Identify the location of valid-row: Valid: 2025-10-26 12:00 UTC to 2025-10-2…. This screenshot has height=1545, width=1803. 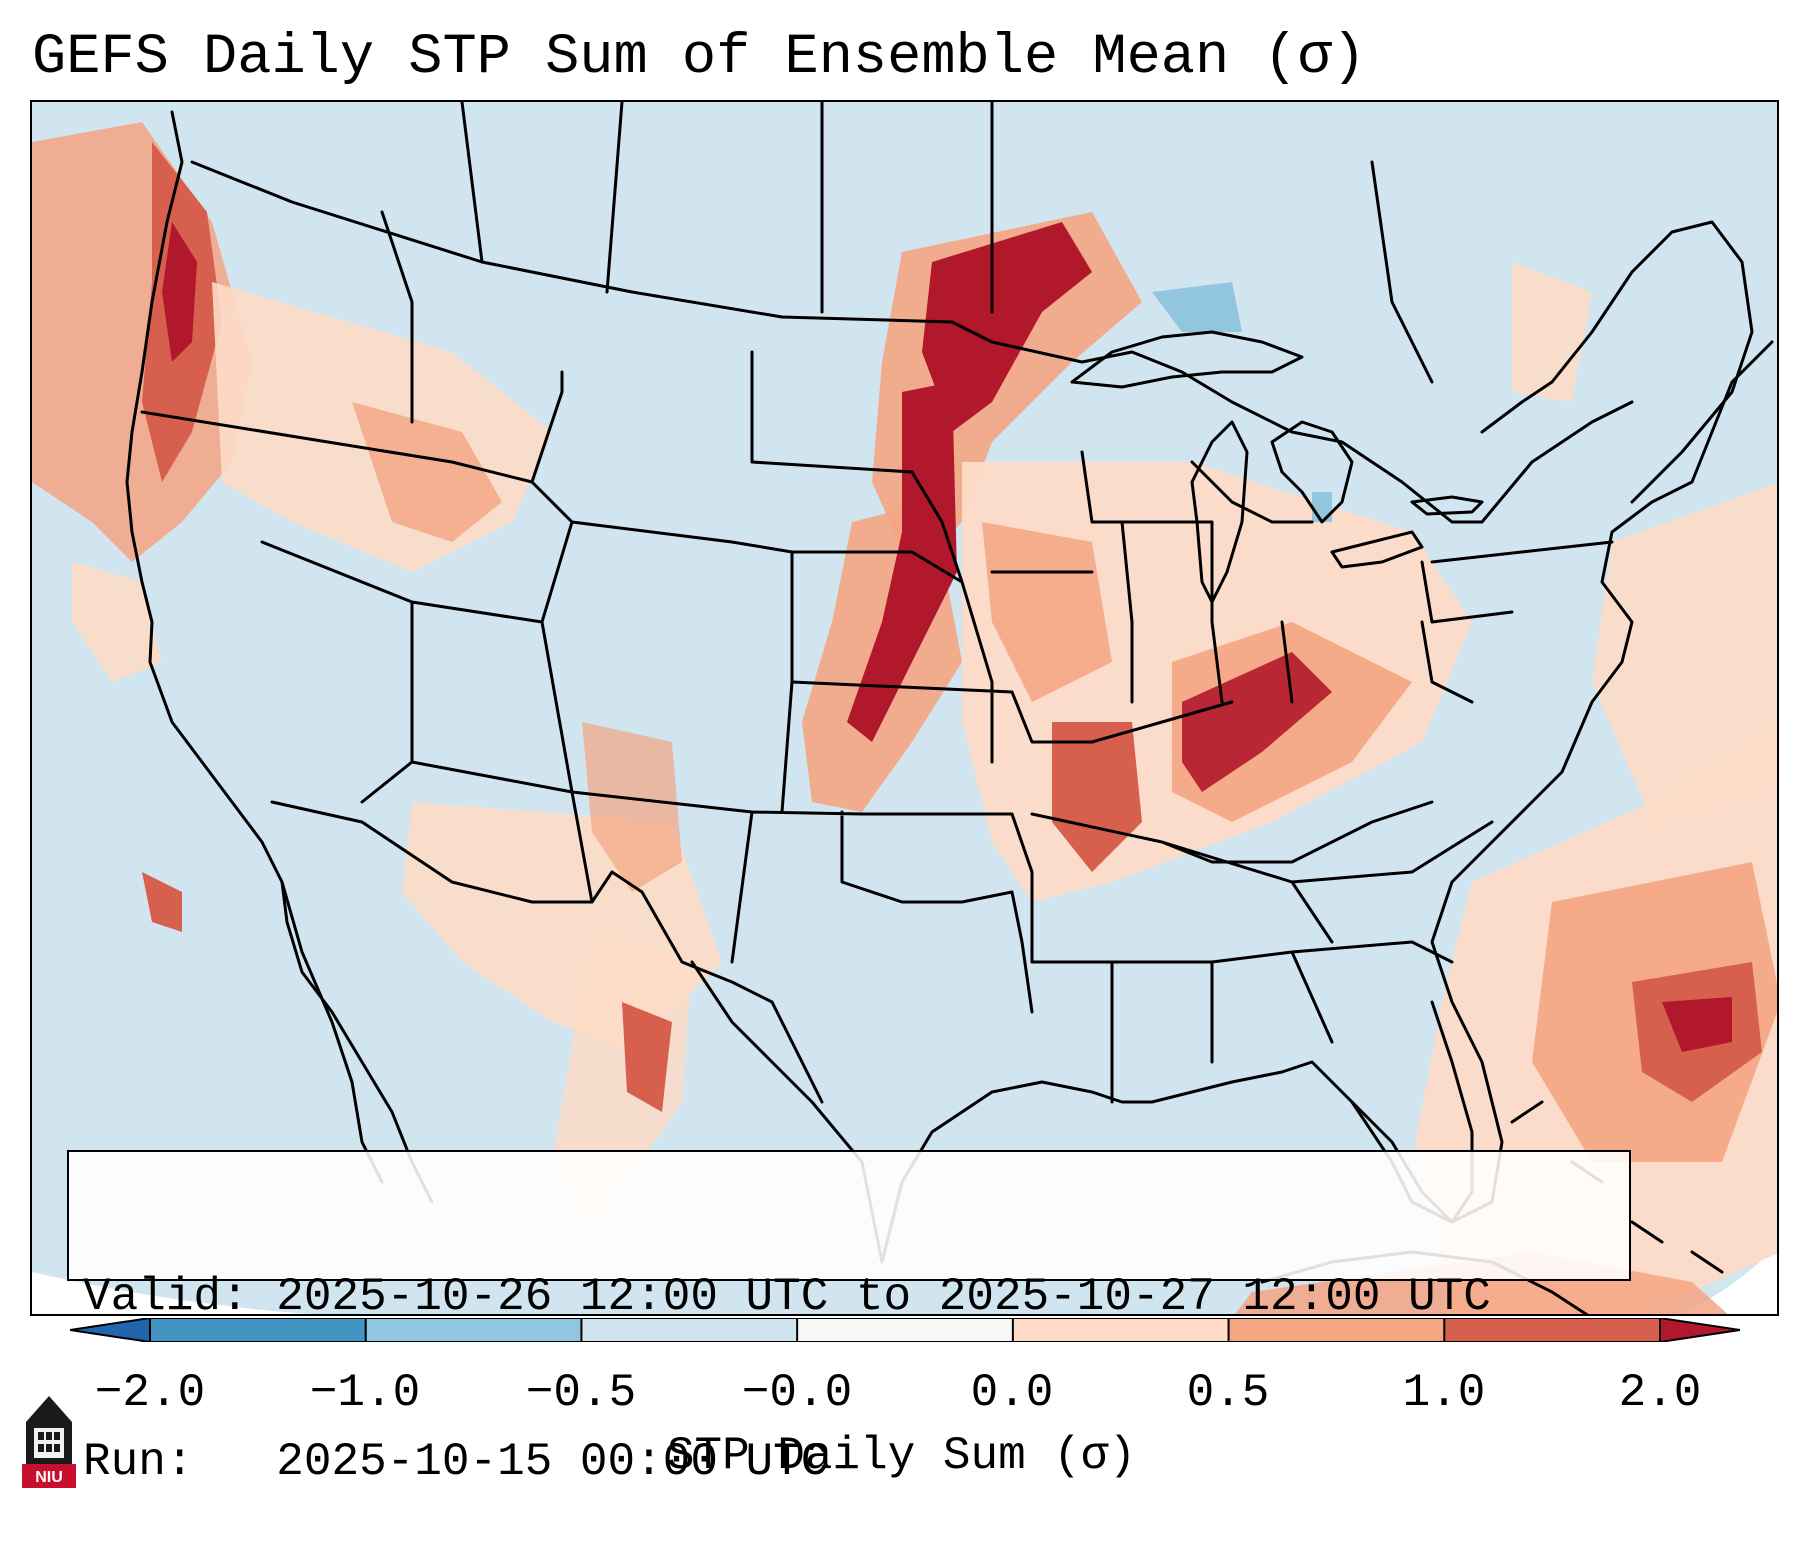
(849, 1297).